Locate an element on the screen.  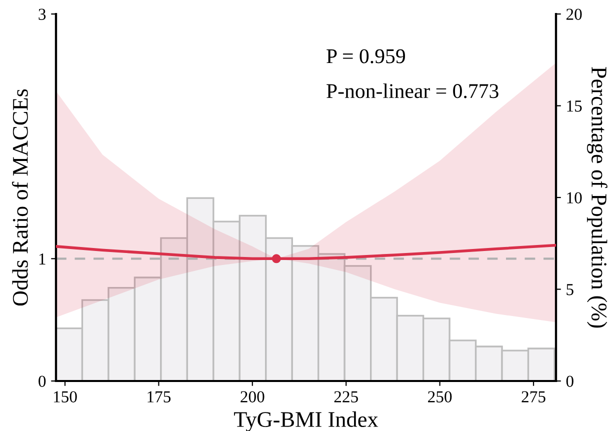
x-tick-label: 250 is located at coordinates (440, 396).